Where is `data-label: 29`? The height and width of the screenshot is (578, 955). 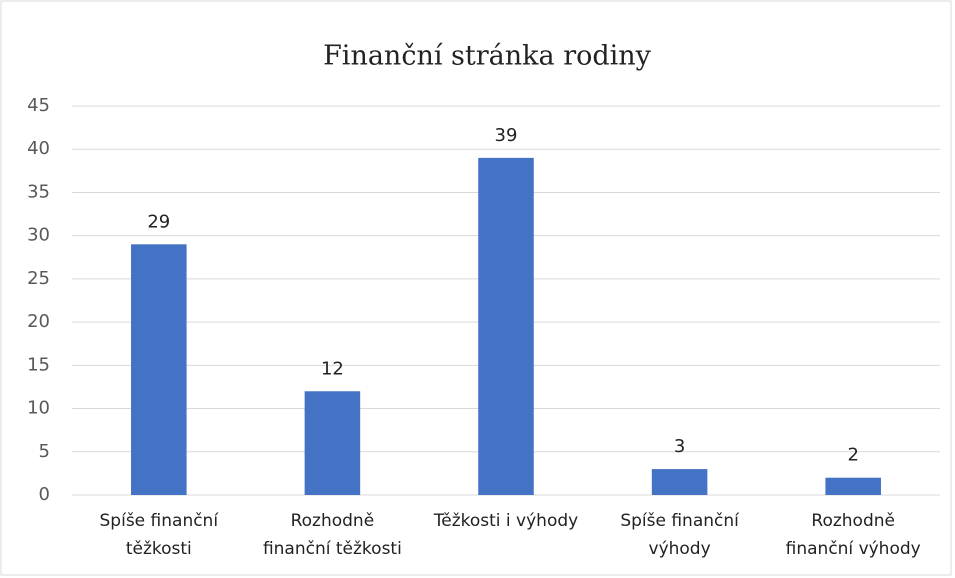
data-label: 29 is located at coordinates (158, 221).